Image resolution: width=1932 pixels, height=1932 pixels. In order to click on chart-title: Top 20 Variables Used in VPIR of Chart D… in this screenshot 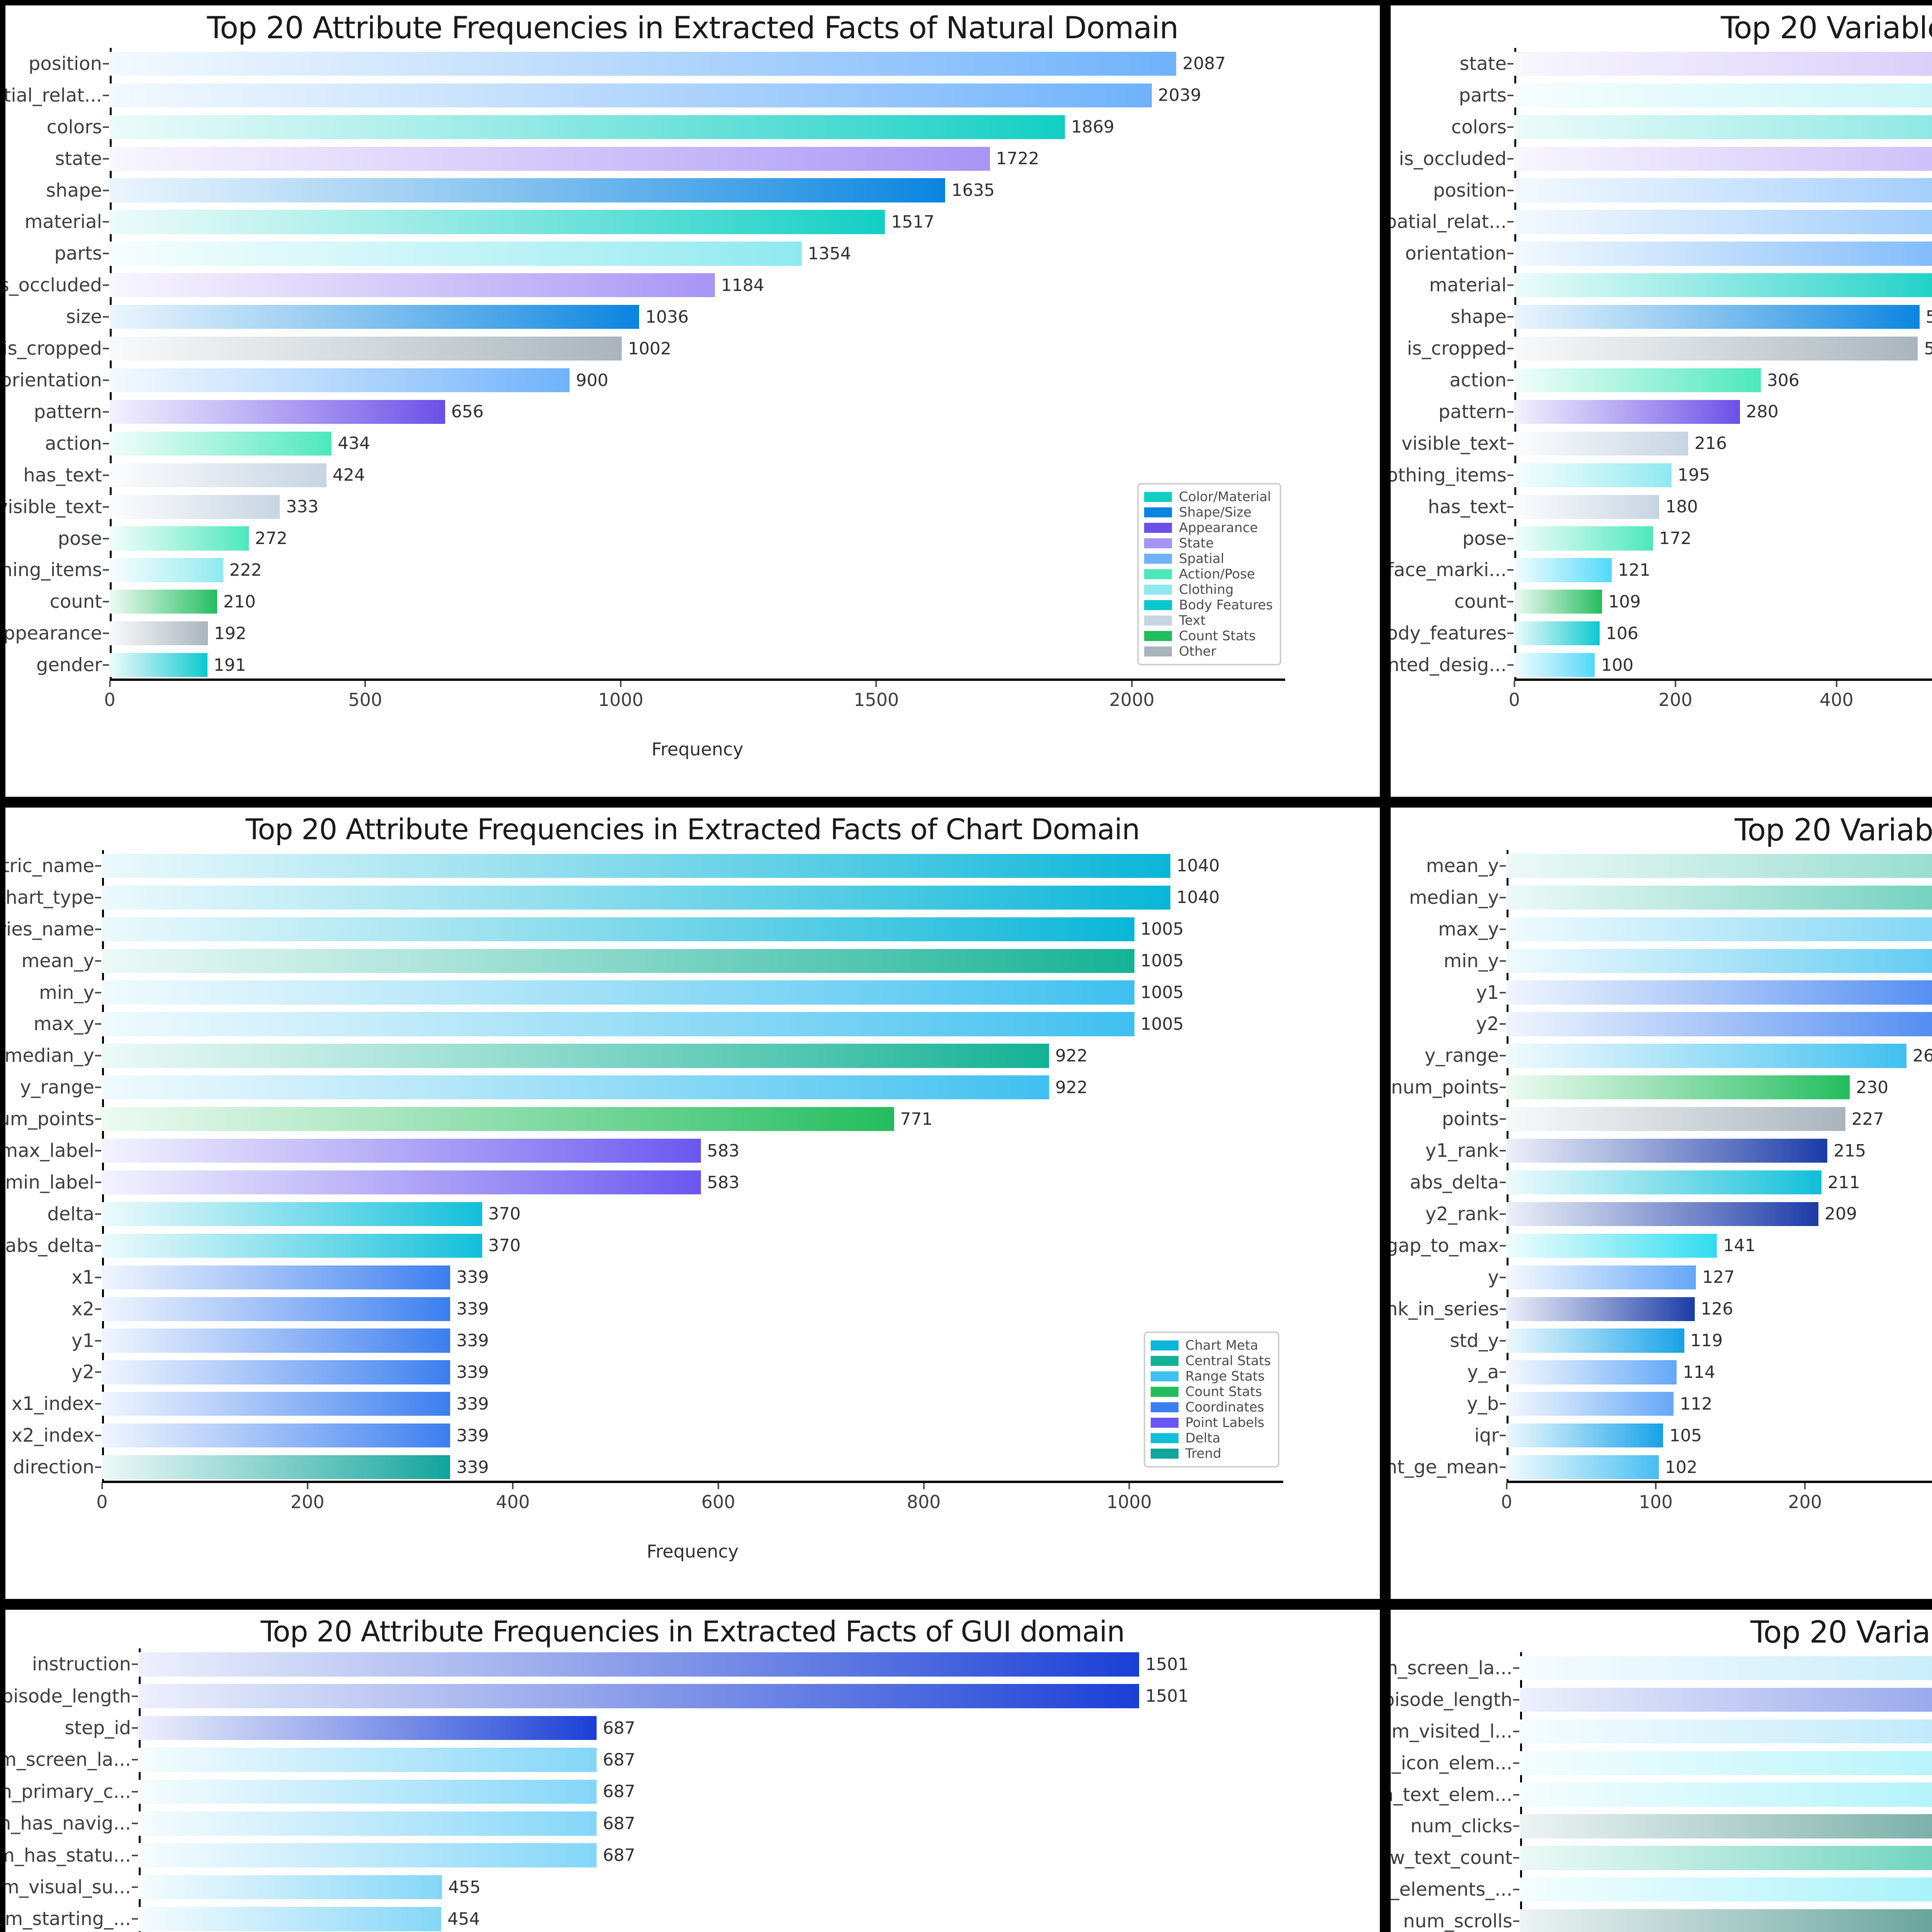, I will do `click(1834, 830)`.